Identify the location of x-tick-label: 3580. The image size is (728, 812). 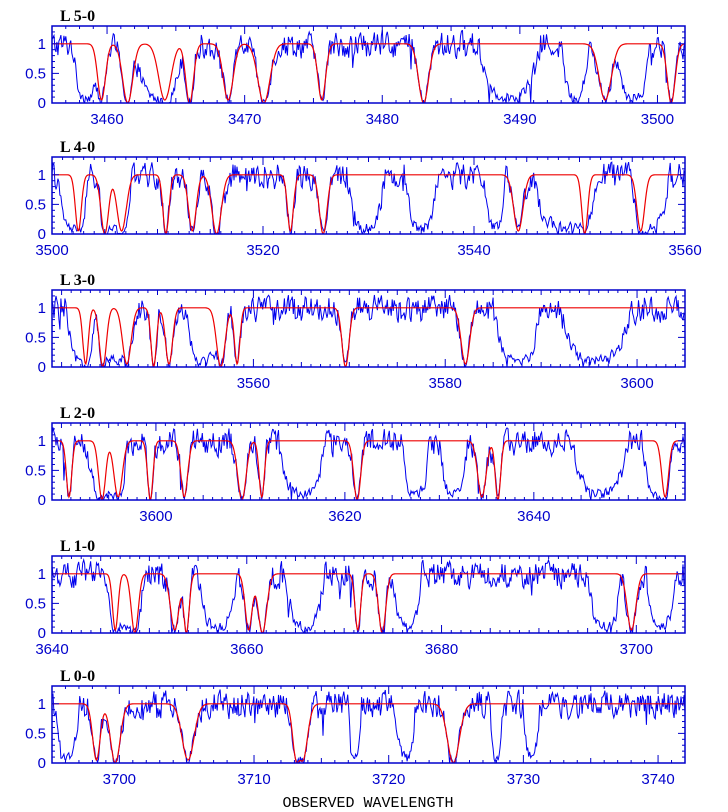
(445, 383).